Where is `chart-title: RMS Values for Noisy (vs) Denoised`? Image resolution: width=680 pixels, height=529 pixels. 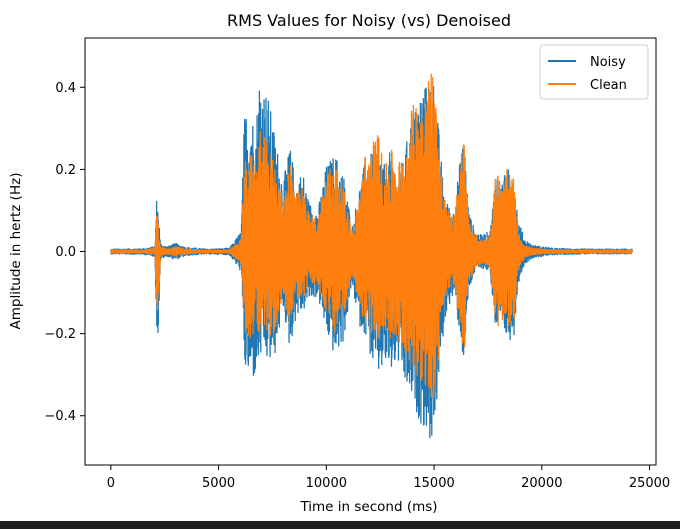 chart-title: RMS Values for Noisy (vs) Denoised is located at coordinates (369, 20).